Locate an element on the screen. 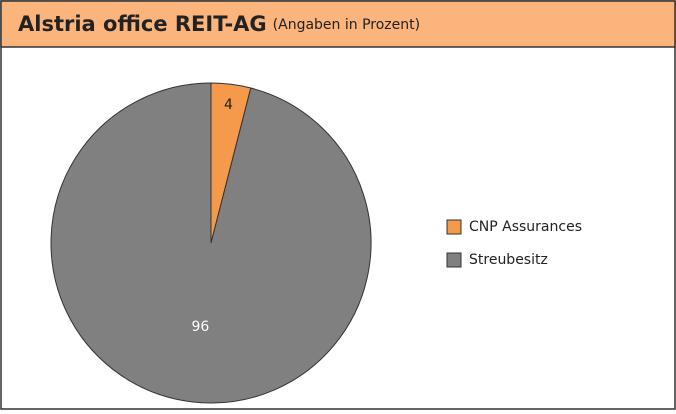 This screenshot has height=414, width=676. slice-label: 96 is located at coordinates (200, 327).